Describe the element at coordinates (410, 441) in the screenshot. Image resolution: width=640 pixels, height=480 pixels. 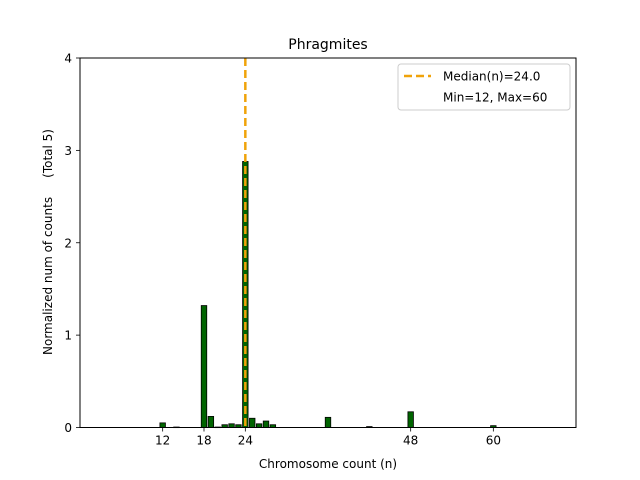
I see `x-tick-label-48: 48` at that location.